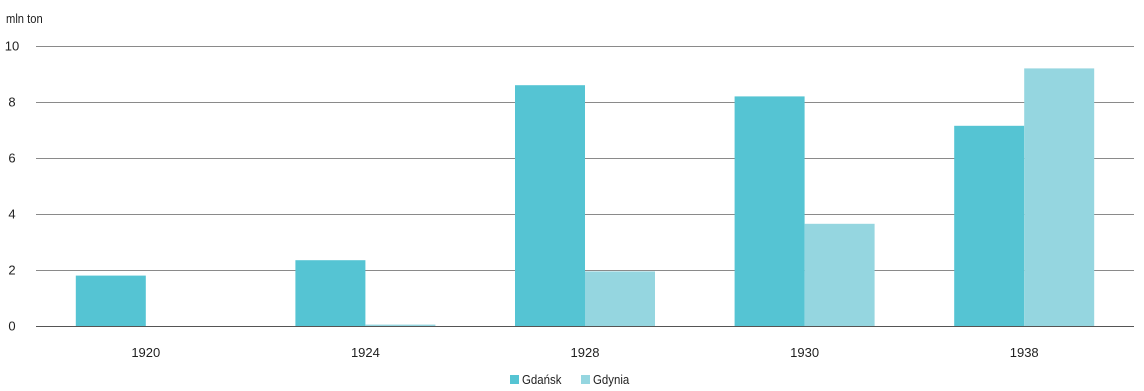  I want to click on x-tick-label-1920: 1920, so click(145, 352).